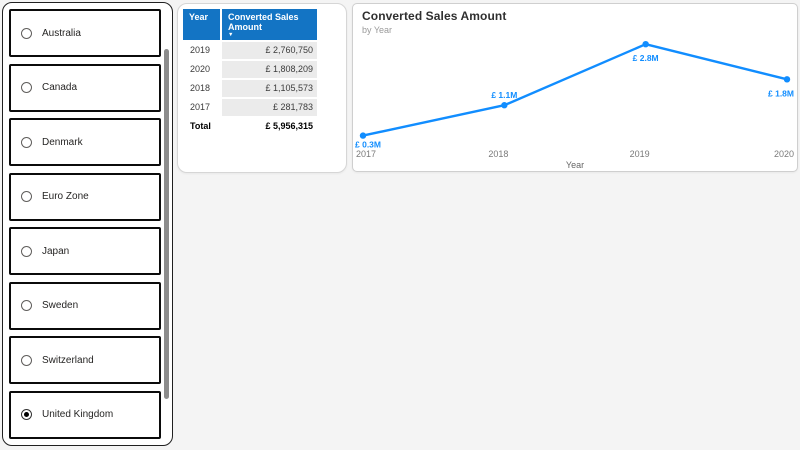 This screenshot has height=450, width=800. Describe the element at coordinates (784, 154) in the screenshot. I see `x-tick-label-2020: 2020` at that location.